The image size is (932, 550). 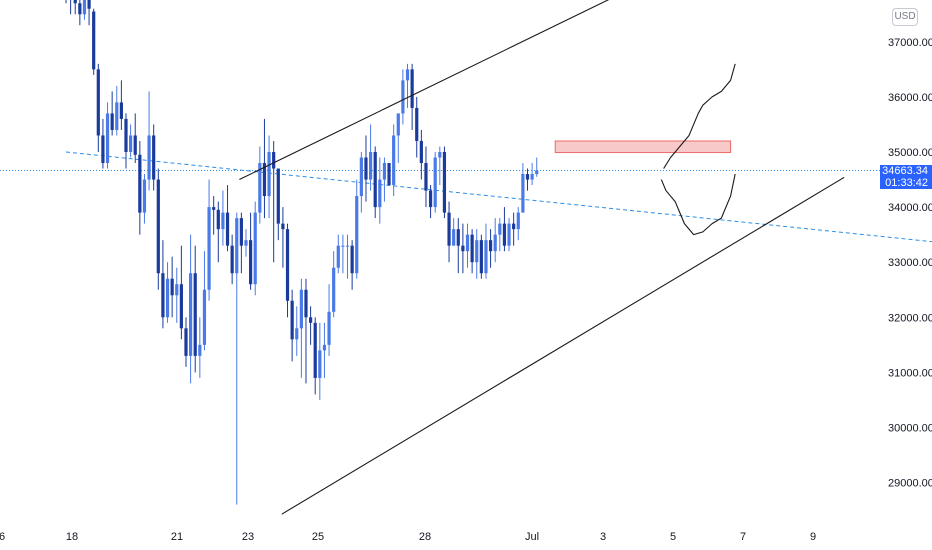 I want to click on y-tick-label: 37000.00, so click(x=910, y=43).